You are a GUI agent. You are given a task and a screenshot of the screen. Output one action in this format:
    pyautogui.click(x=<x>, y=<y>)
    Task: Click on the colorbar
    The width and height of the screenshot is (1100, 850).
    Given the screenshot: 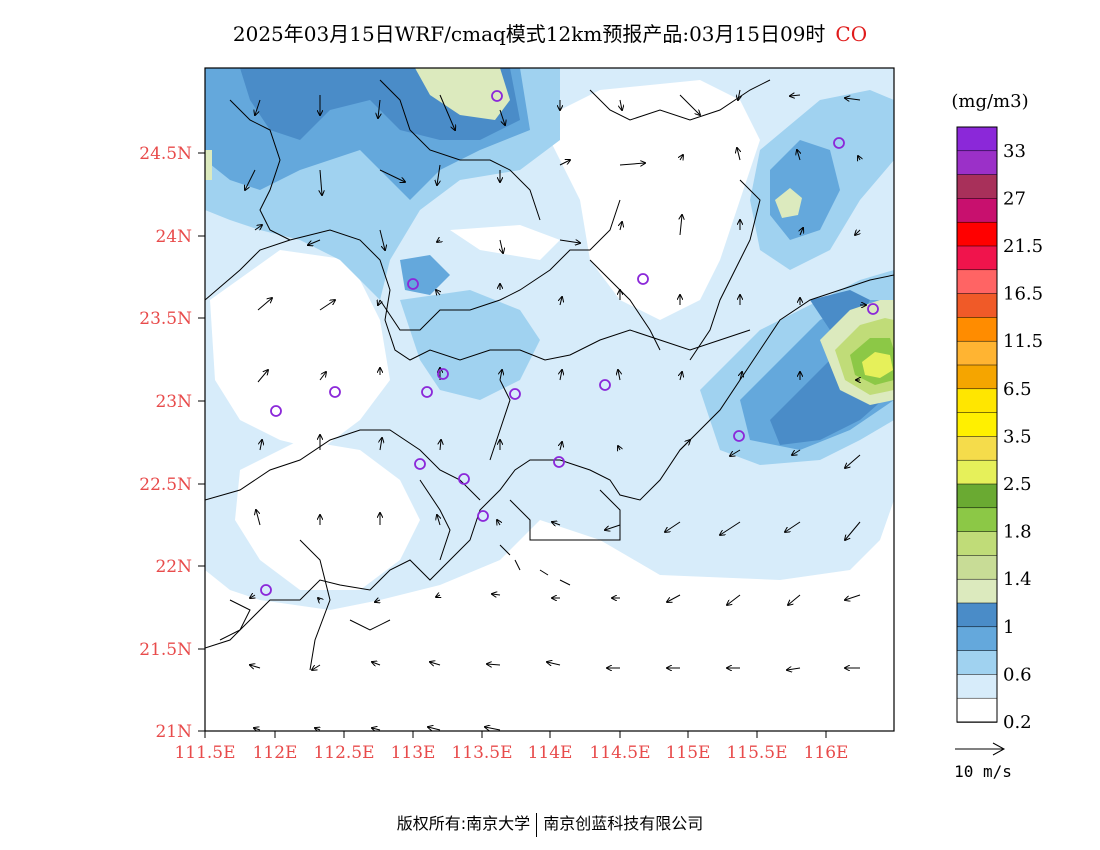 What is the action you would take?
    pyautogui.click(x=977, y=424)
    